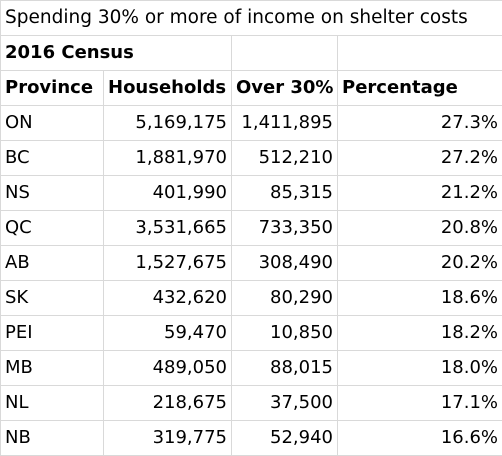 Image resolution: width=502 pixels, height=456 pixels. Describe the element at coordinates (116, 53) in the screenshot. I see `table-subtitle: 2016 Census` at that location.